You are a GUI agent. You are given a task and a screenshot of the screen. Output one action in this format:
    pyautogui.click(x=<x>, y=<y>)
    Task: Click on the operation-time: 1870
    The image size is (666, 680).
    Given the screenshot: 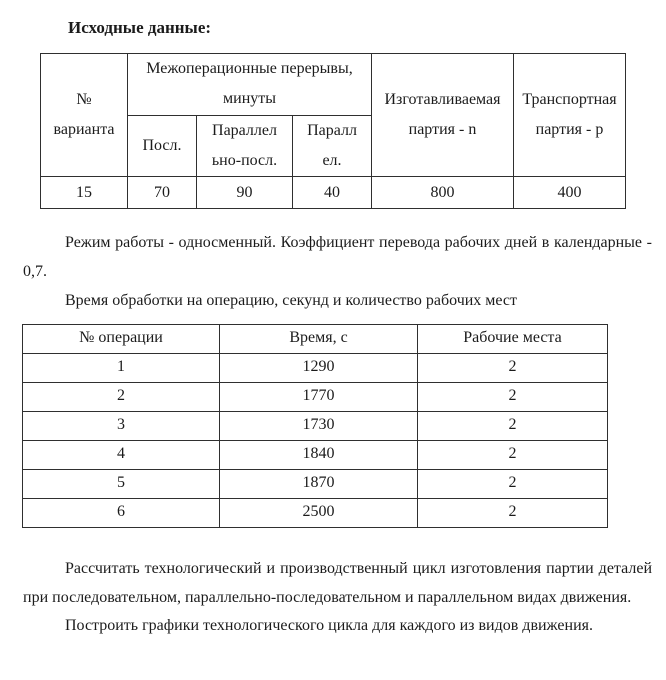 What is the action you would take?
    pyautogui.click(x=318, y=483)
    